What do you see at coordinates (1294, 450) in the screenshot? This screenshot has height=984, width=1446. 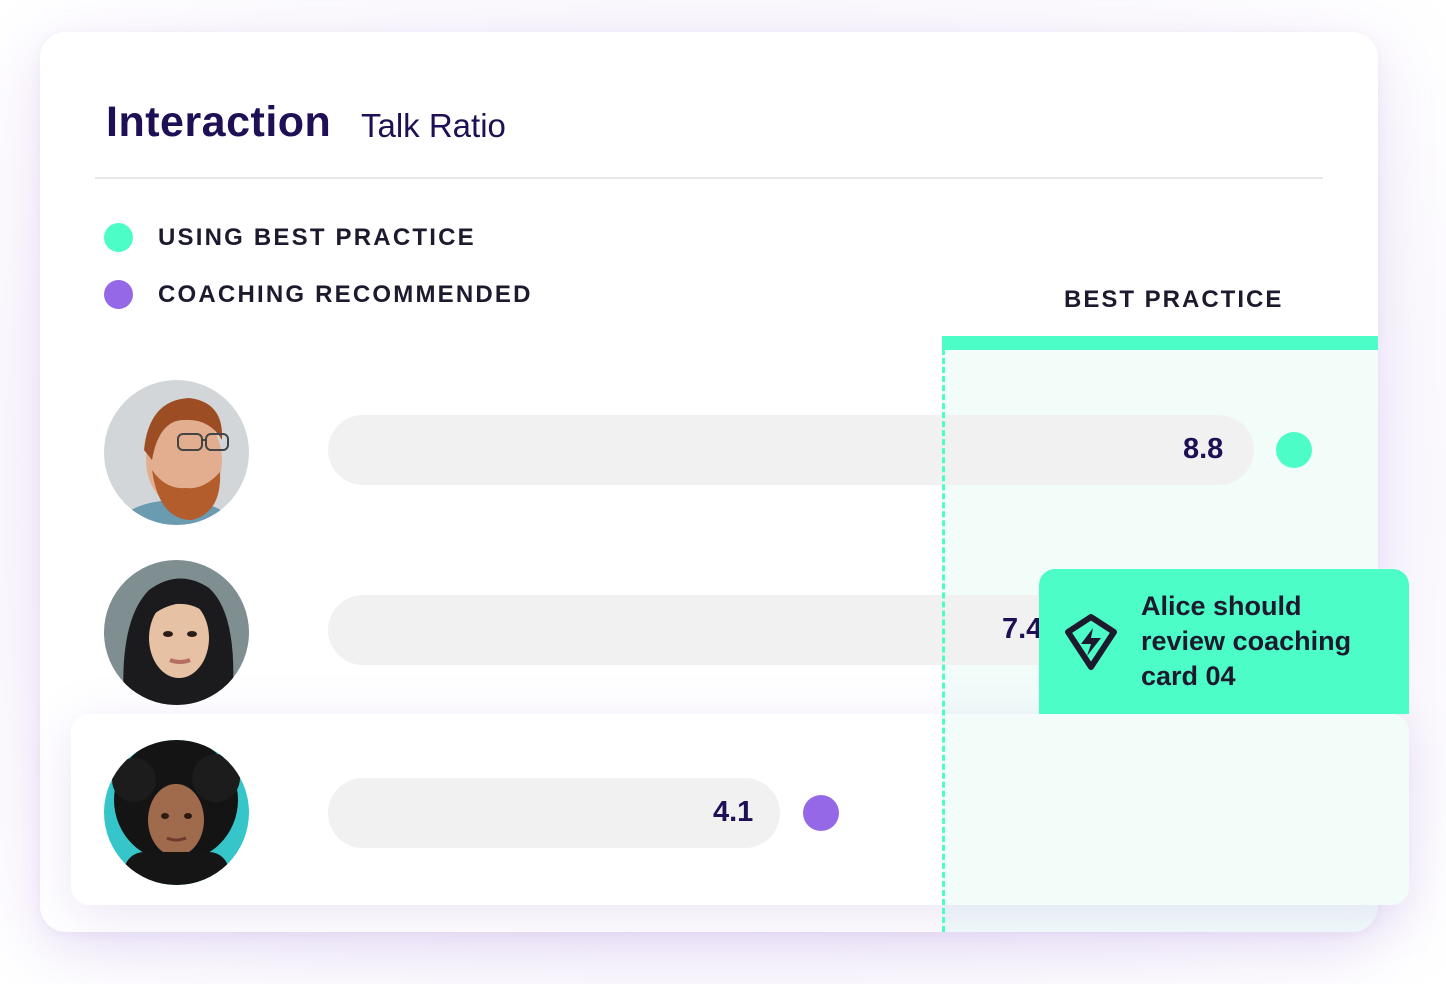 I see `status-dot-best-practice` at bounding box center [1294, 450].